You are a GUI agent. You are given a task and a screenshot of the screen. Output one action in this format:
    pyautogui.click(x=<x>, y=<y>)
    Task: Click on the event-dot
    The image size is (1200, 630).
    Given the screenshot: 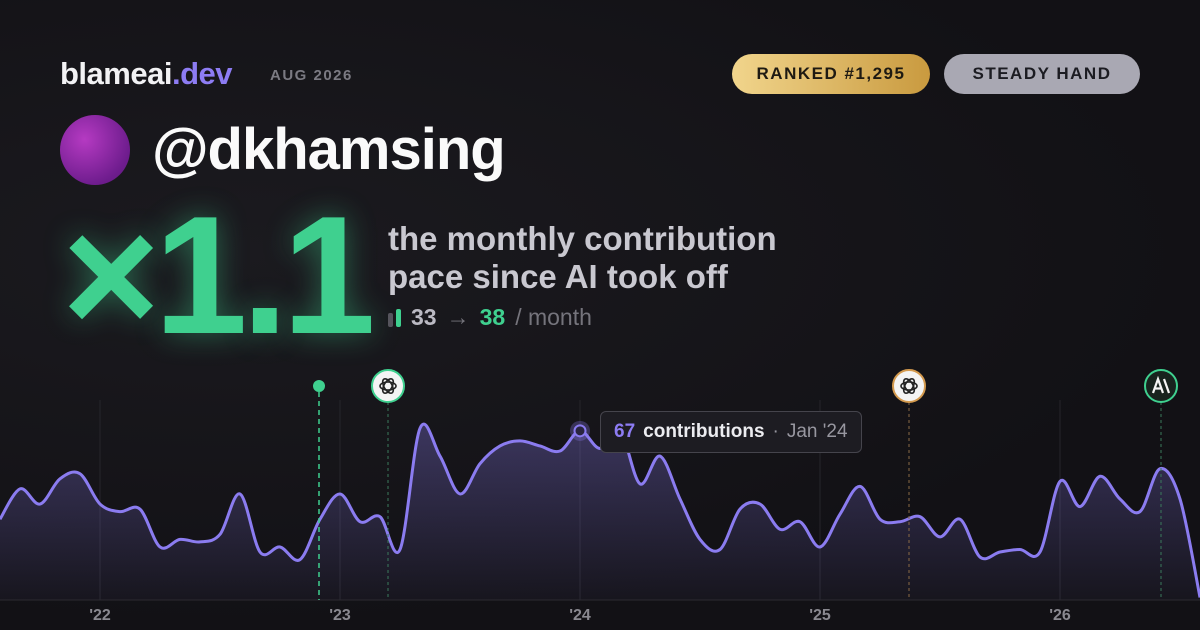 What is the action you would take?
    pyautogui.click(x=319, y=386)
    